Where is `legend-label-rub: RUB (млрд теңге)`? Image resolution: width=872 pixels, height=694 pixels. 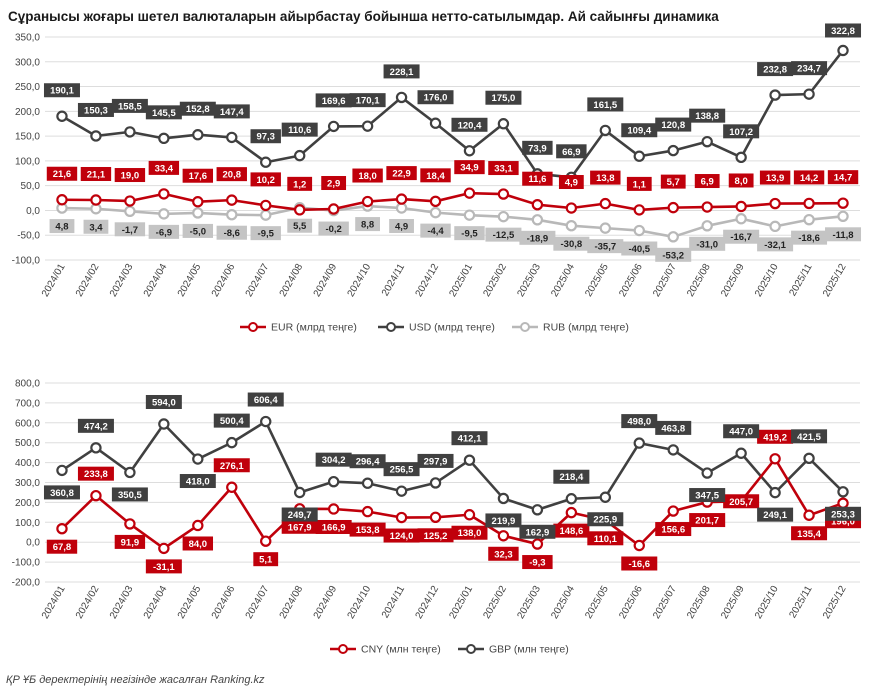 legend-label-rub: RUB (млрд теңге) is located at coordinates (586, 328).